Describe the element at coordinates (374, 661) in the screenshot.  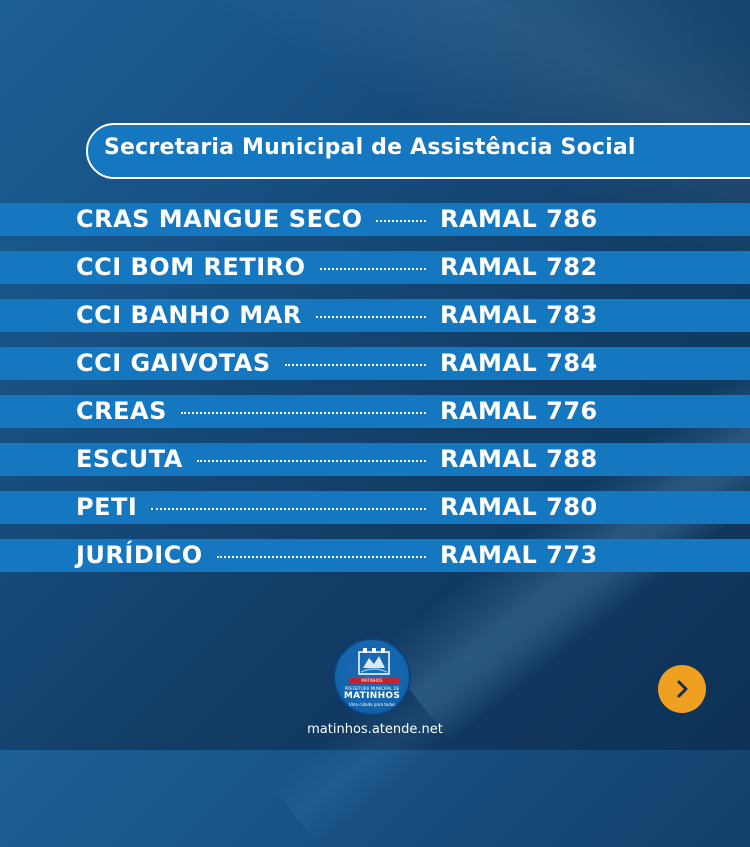
I see `city-crest-icon` at that location.